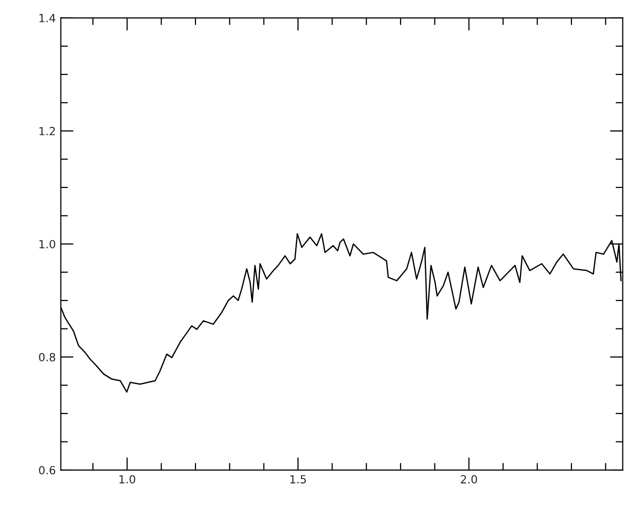 Image resolution: width=640 pixels, height=512 pixels. I want to click on y-tick-label: 1.4, so click(47, 18).